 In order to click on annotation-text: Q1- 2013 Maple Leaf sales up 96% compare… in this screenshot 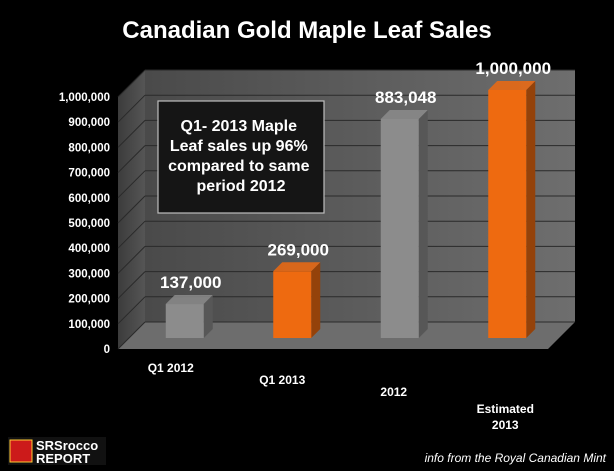, I will do `click(241, 156)`.